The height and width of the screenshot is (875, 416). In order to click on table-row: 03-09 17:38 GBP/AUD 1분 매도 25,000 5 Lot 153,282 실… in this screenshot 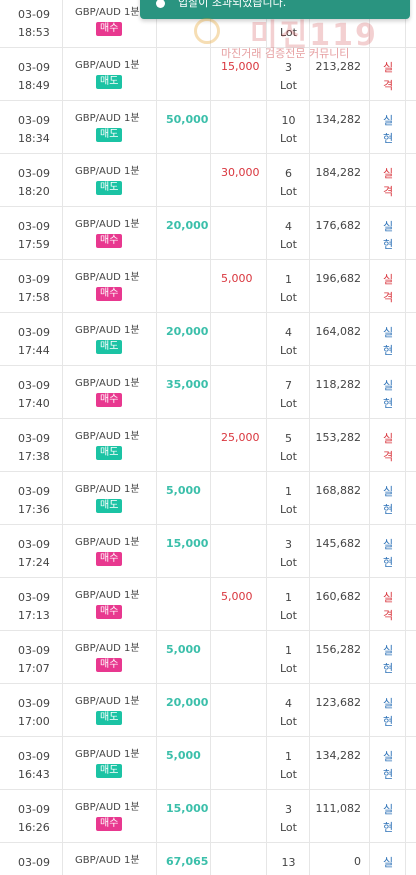, I will do `click(208, 445)`.